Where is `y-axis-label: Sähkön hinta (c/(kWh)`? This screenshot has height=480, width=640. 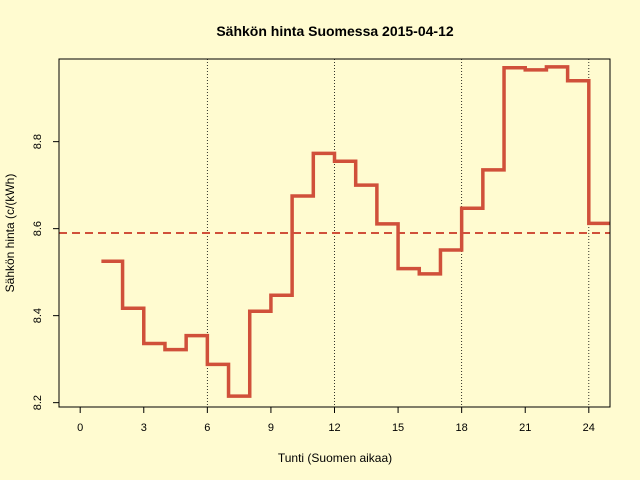
y-axis-label: Sähkön hinta (c/(kWh) is located at coordinates (10, 233).